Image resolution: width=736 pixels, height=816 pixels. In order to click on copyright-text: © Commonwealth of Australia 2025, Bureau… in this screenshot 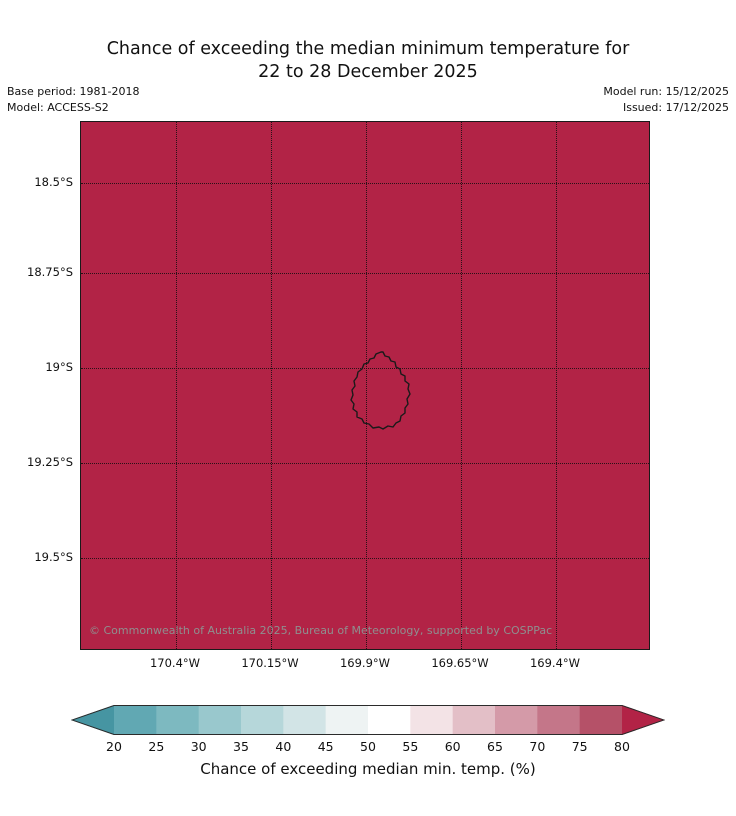, I will do `click(321, 630)`.